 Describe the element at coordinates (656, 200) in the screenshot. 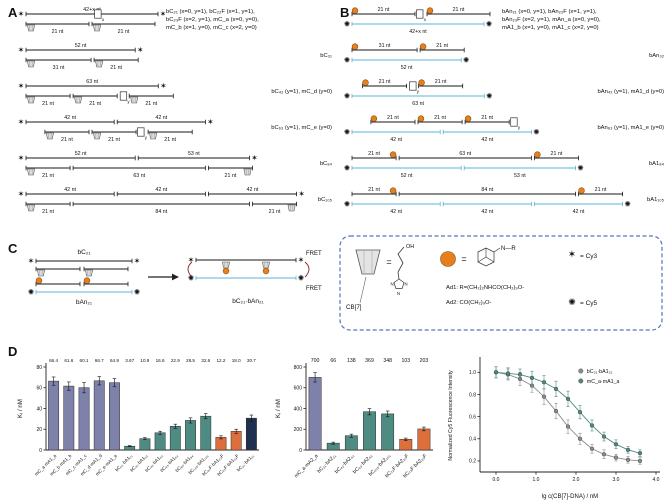

I see `construct-name: bA1₁₀₅` at that location.